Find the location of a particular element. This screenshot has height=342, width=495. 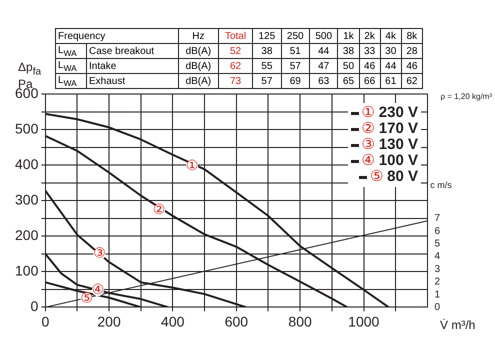

y2-axis-title: c m/s is located at coordinates (441, 185).